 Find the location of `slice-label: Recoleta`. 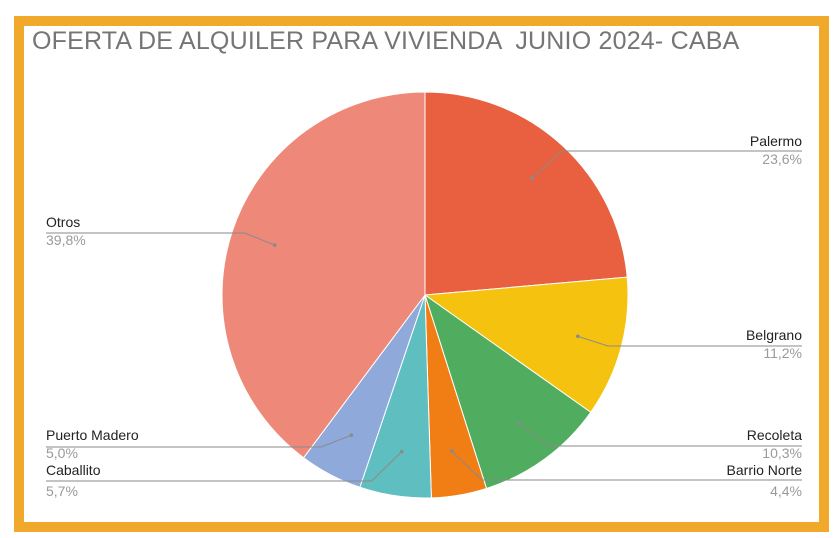

slice-label: Recoleta is located at coordinates (774, 435).